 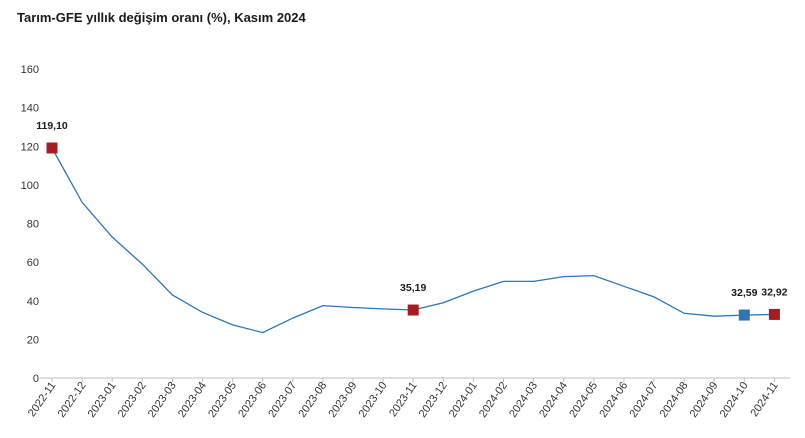 I want to click on x-tick-label: 2023-02, so click(x=132, y=400).